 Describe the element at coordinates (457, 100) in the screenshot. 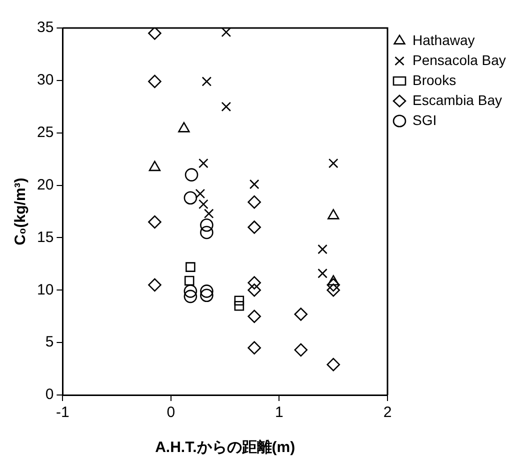

I see `legend-label: Escambia Bay` at that location.